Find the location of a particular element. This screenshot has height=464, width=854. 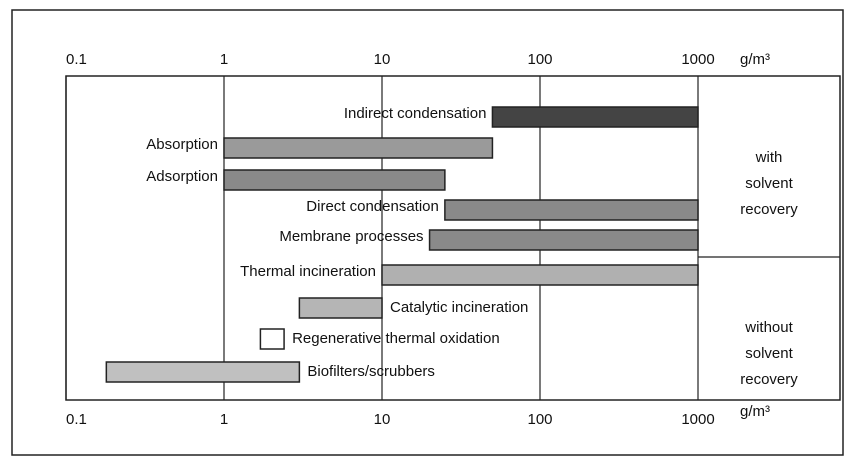

bar-label: Biofilters/scrubbers is located at coordinates (371, 371).